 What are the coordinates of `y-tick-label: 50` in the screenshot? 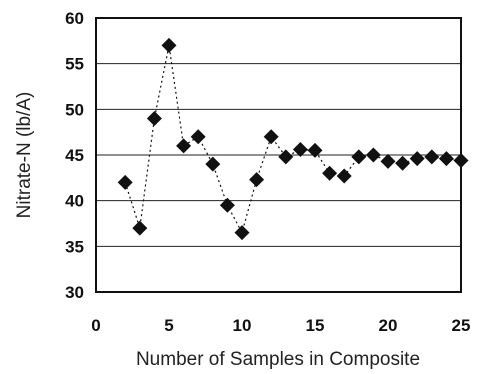 It's located at (74, 109).